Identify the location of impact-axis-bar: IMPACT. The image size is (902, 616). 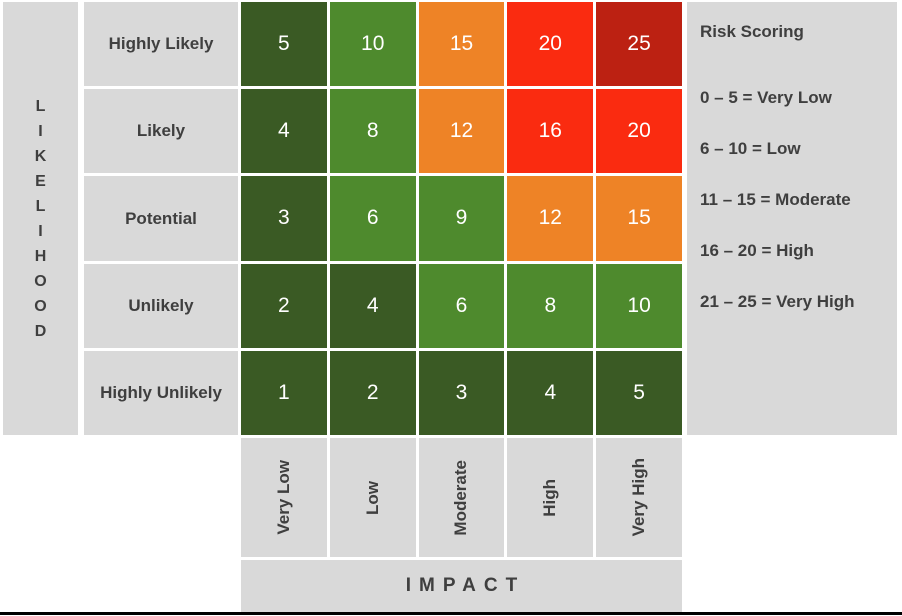
(461, 586).